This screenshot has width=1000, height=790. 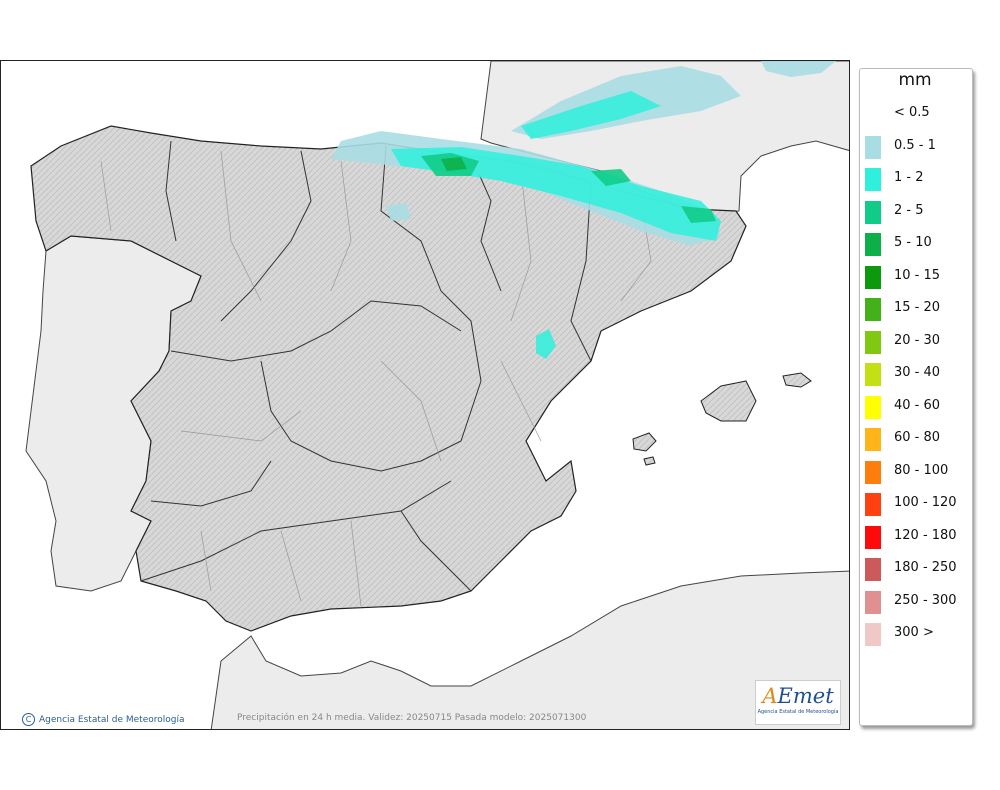 I want to click on ibiza-land, so click(x=644, y=442).